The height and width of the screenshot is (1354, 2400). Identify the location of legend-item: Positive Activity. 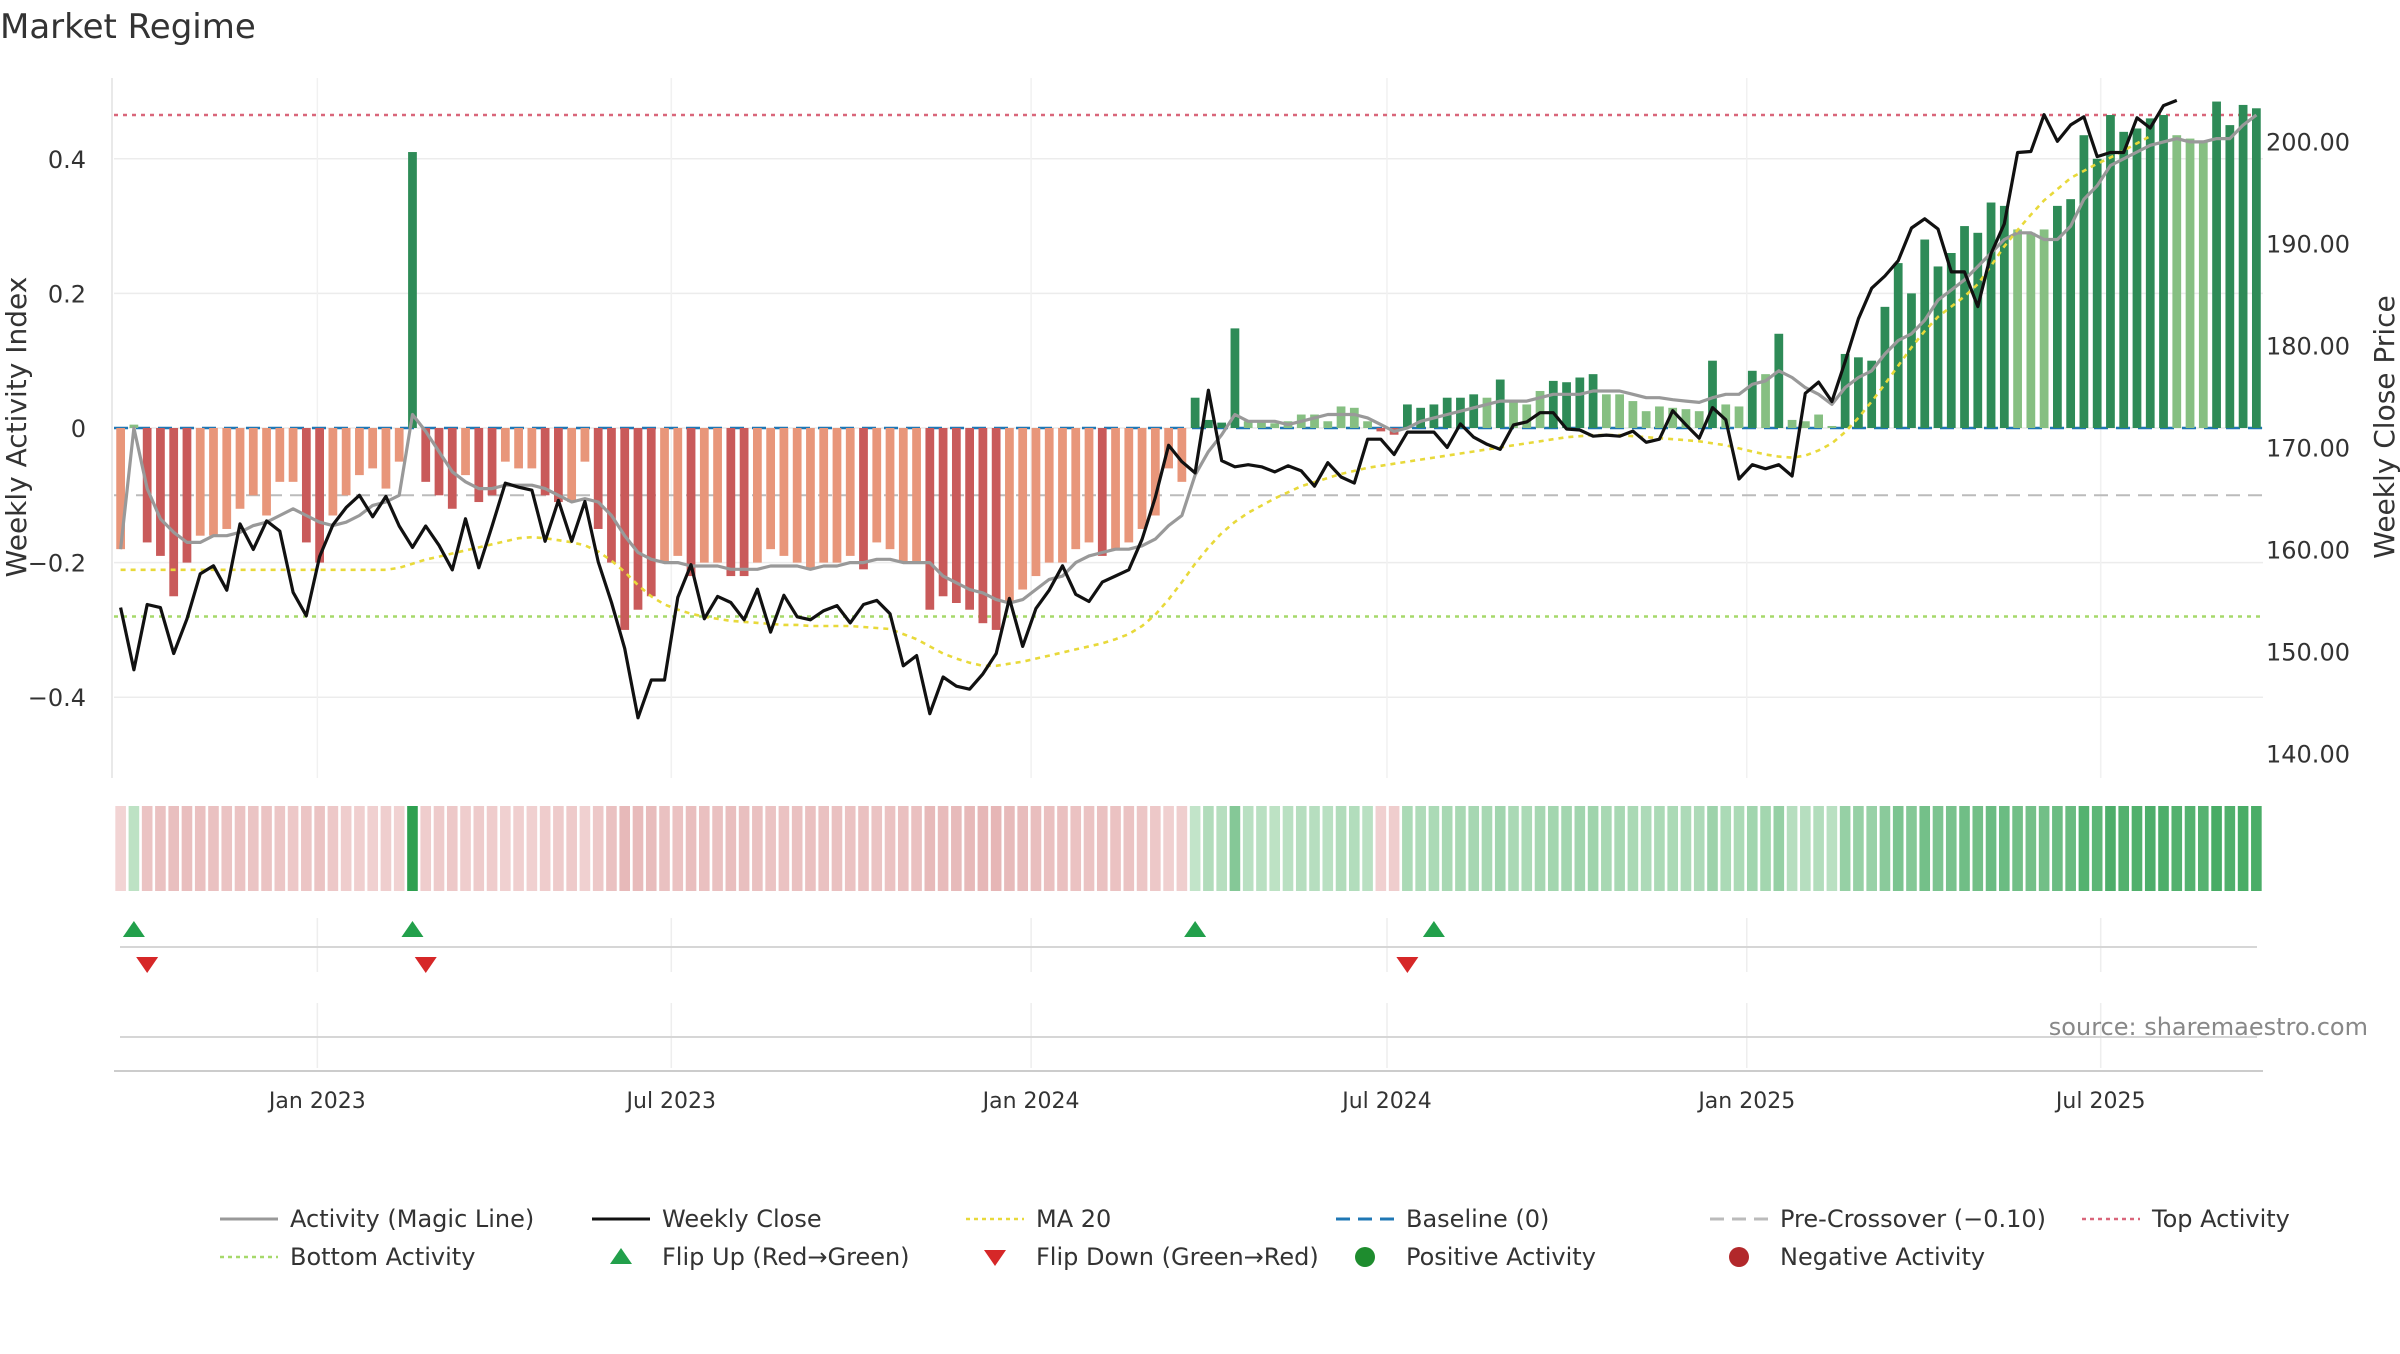
(1475, 1257).